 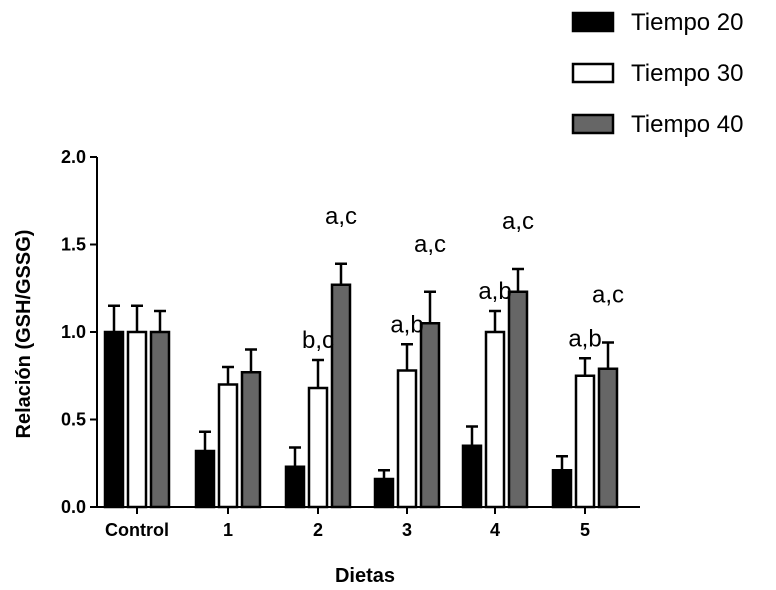 I want to click on legend-label: Tiempo 30, so click(x=687, y=73).